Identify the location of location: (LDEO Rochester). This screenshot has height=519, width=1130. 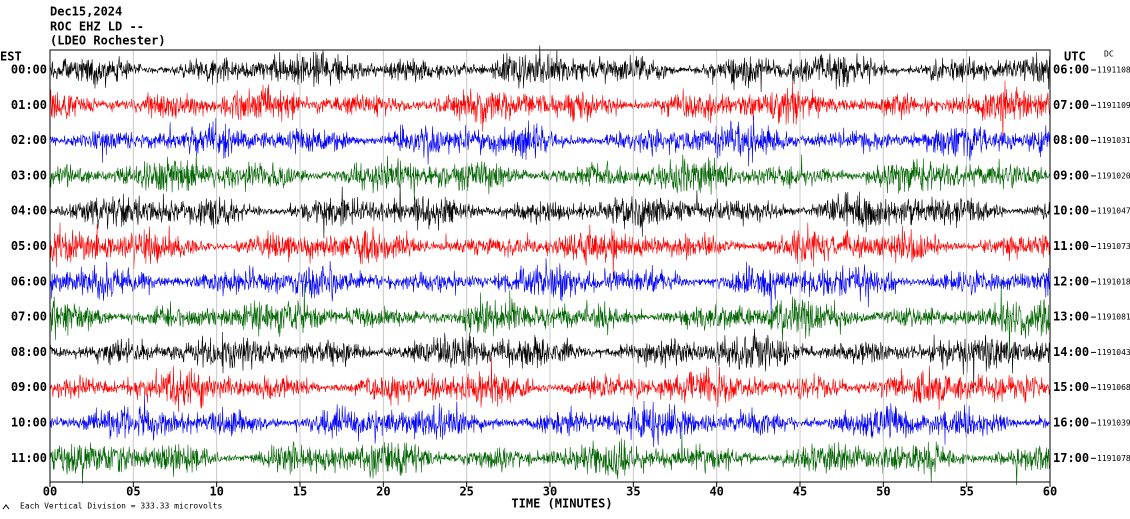
(108, 41).